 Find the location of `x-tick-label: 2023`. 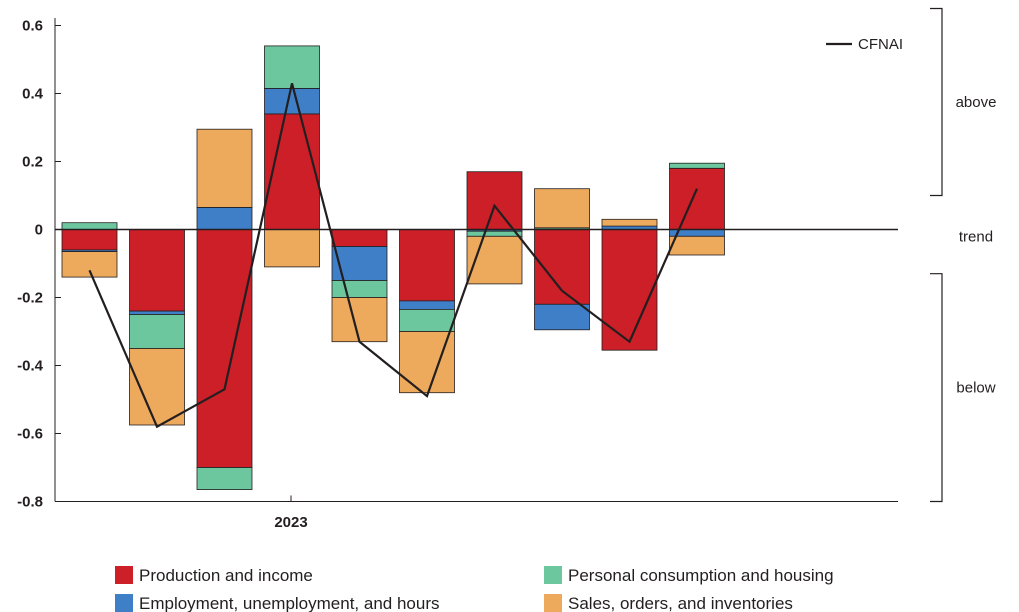

x-tick-label: 2023 is located at coordinates (290, 522).